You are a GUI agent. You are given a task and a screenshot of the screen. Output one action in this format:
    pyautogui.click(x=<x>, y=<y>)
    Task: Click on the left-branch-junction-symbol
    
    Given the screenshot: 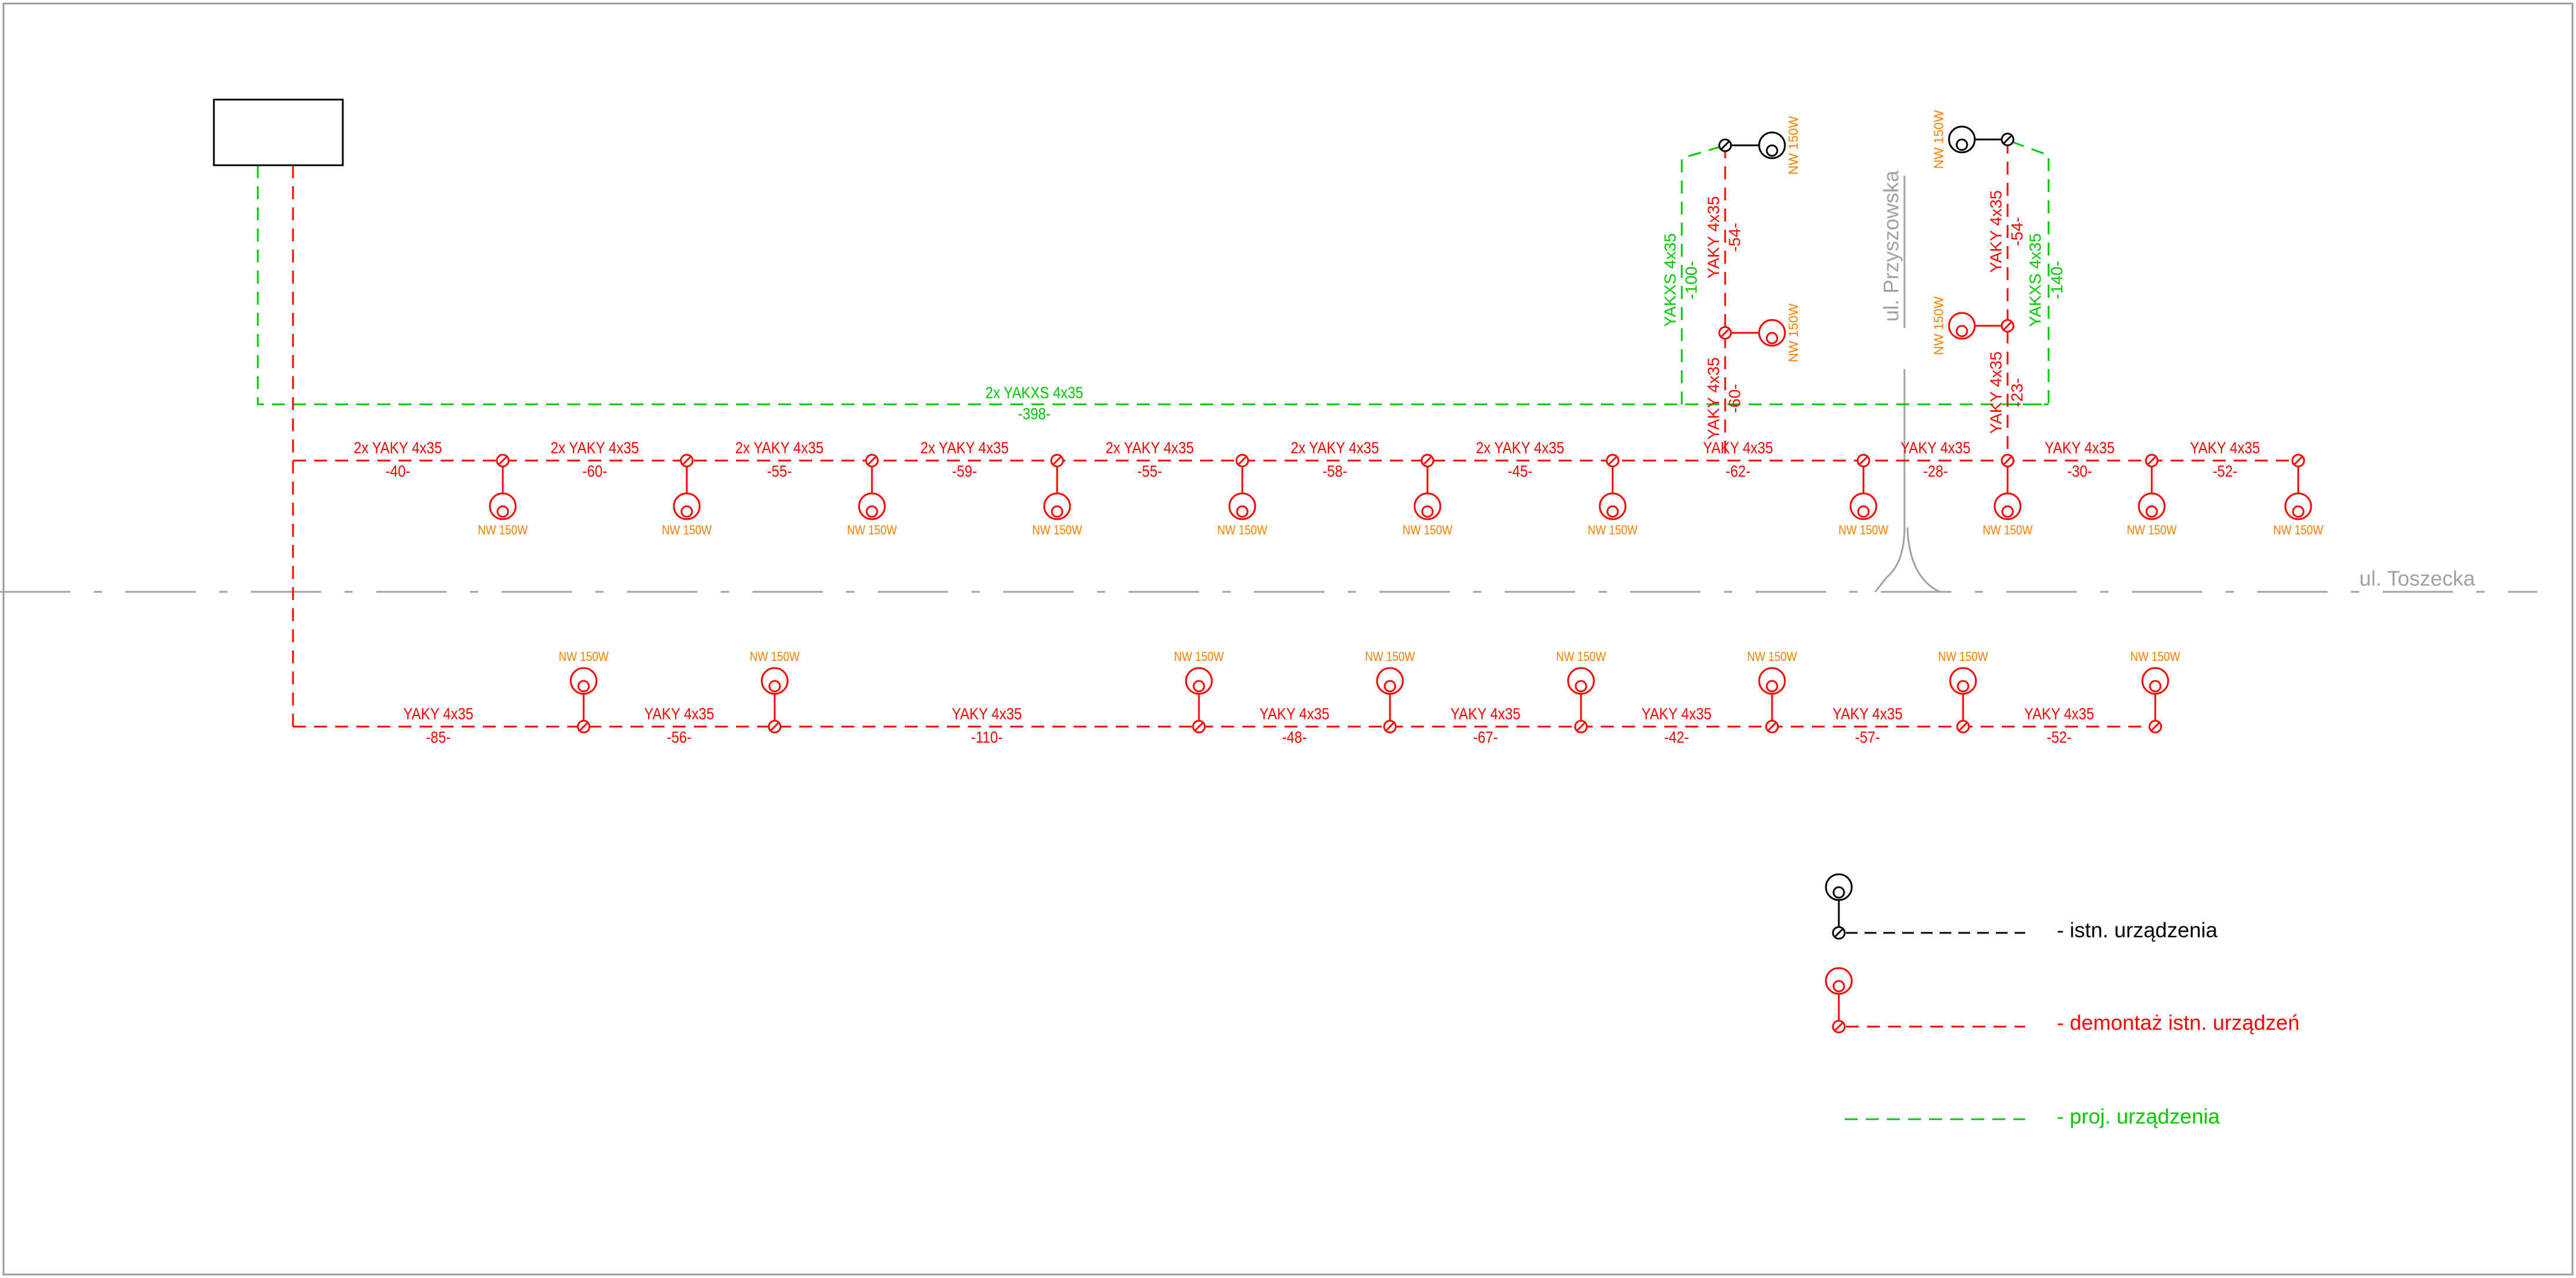 What is the action you would take?
    pyautogui.click(x=1725, y=333)
    